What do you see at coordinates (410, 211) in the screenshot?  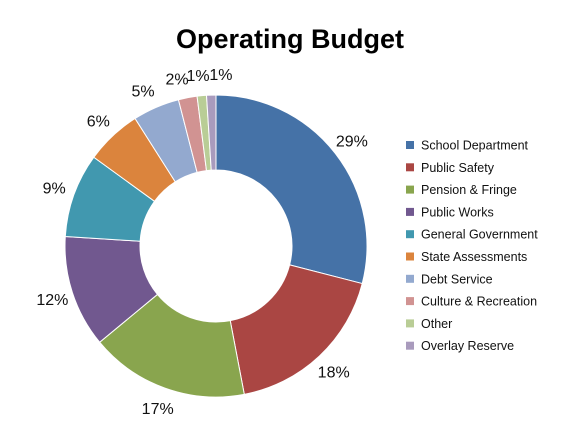 I see `legend-swatch-public-works` at bounding box center [410, 211].